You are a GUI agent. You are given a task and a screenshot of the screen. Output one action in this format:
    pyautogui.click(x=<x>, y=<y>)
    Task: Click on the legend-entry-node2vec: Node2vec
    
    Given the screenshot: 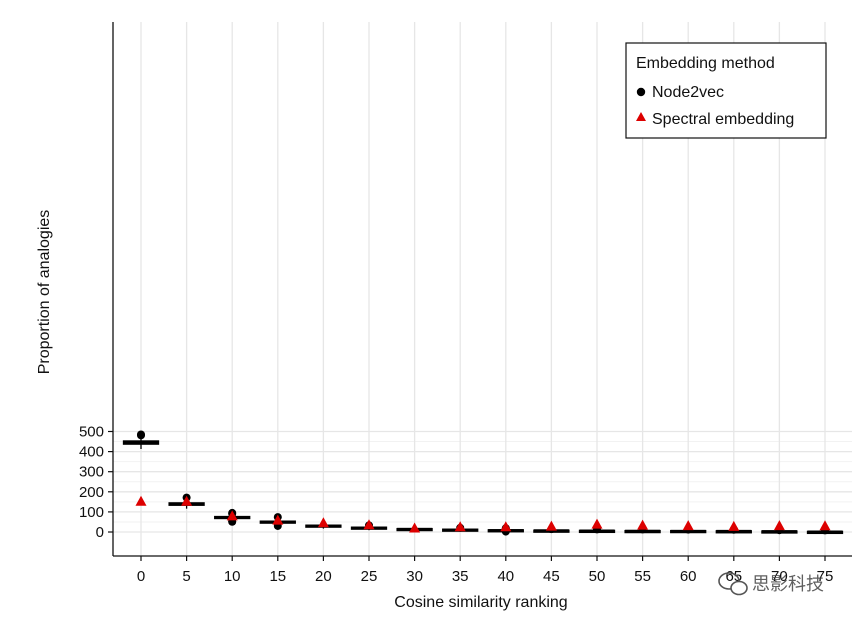 What is the action you would take?
    pyautogui.click(x=688, y=92)
    